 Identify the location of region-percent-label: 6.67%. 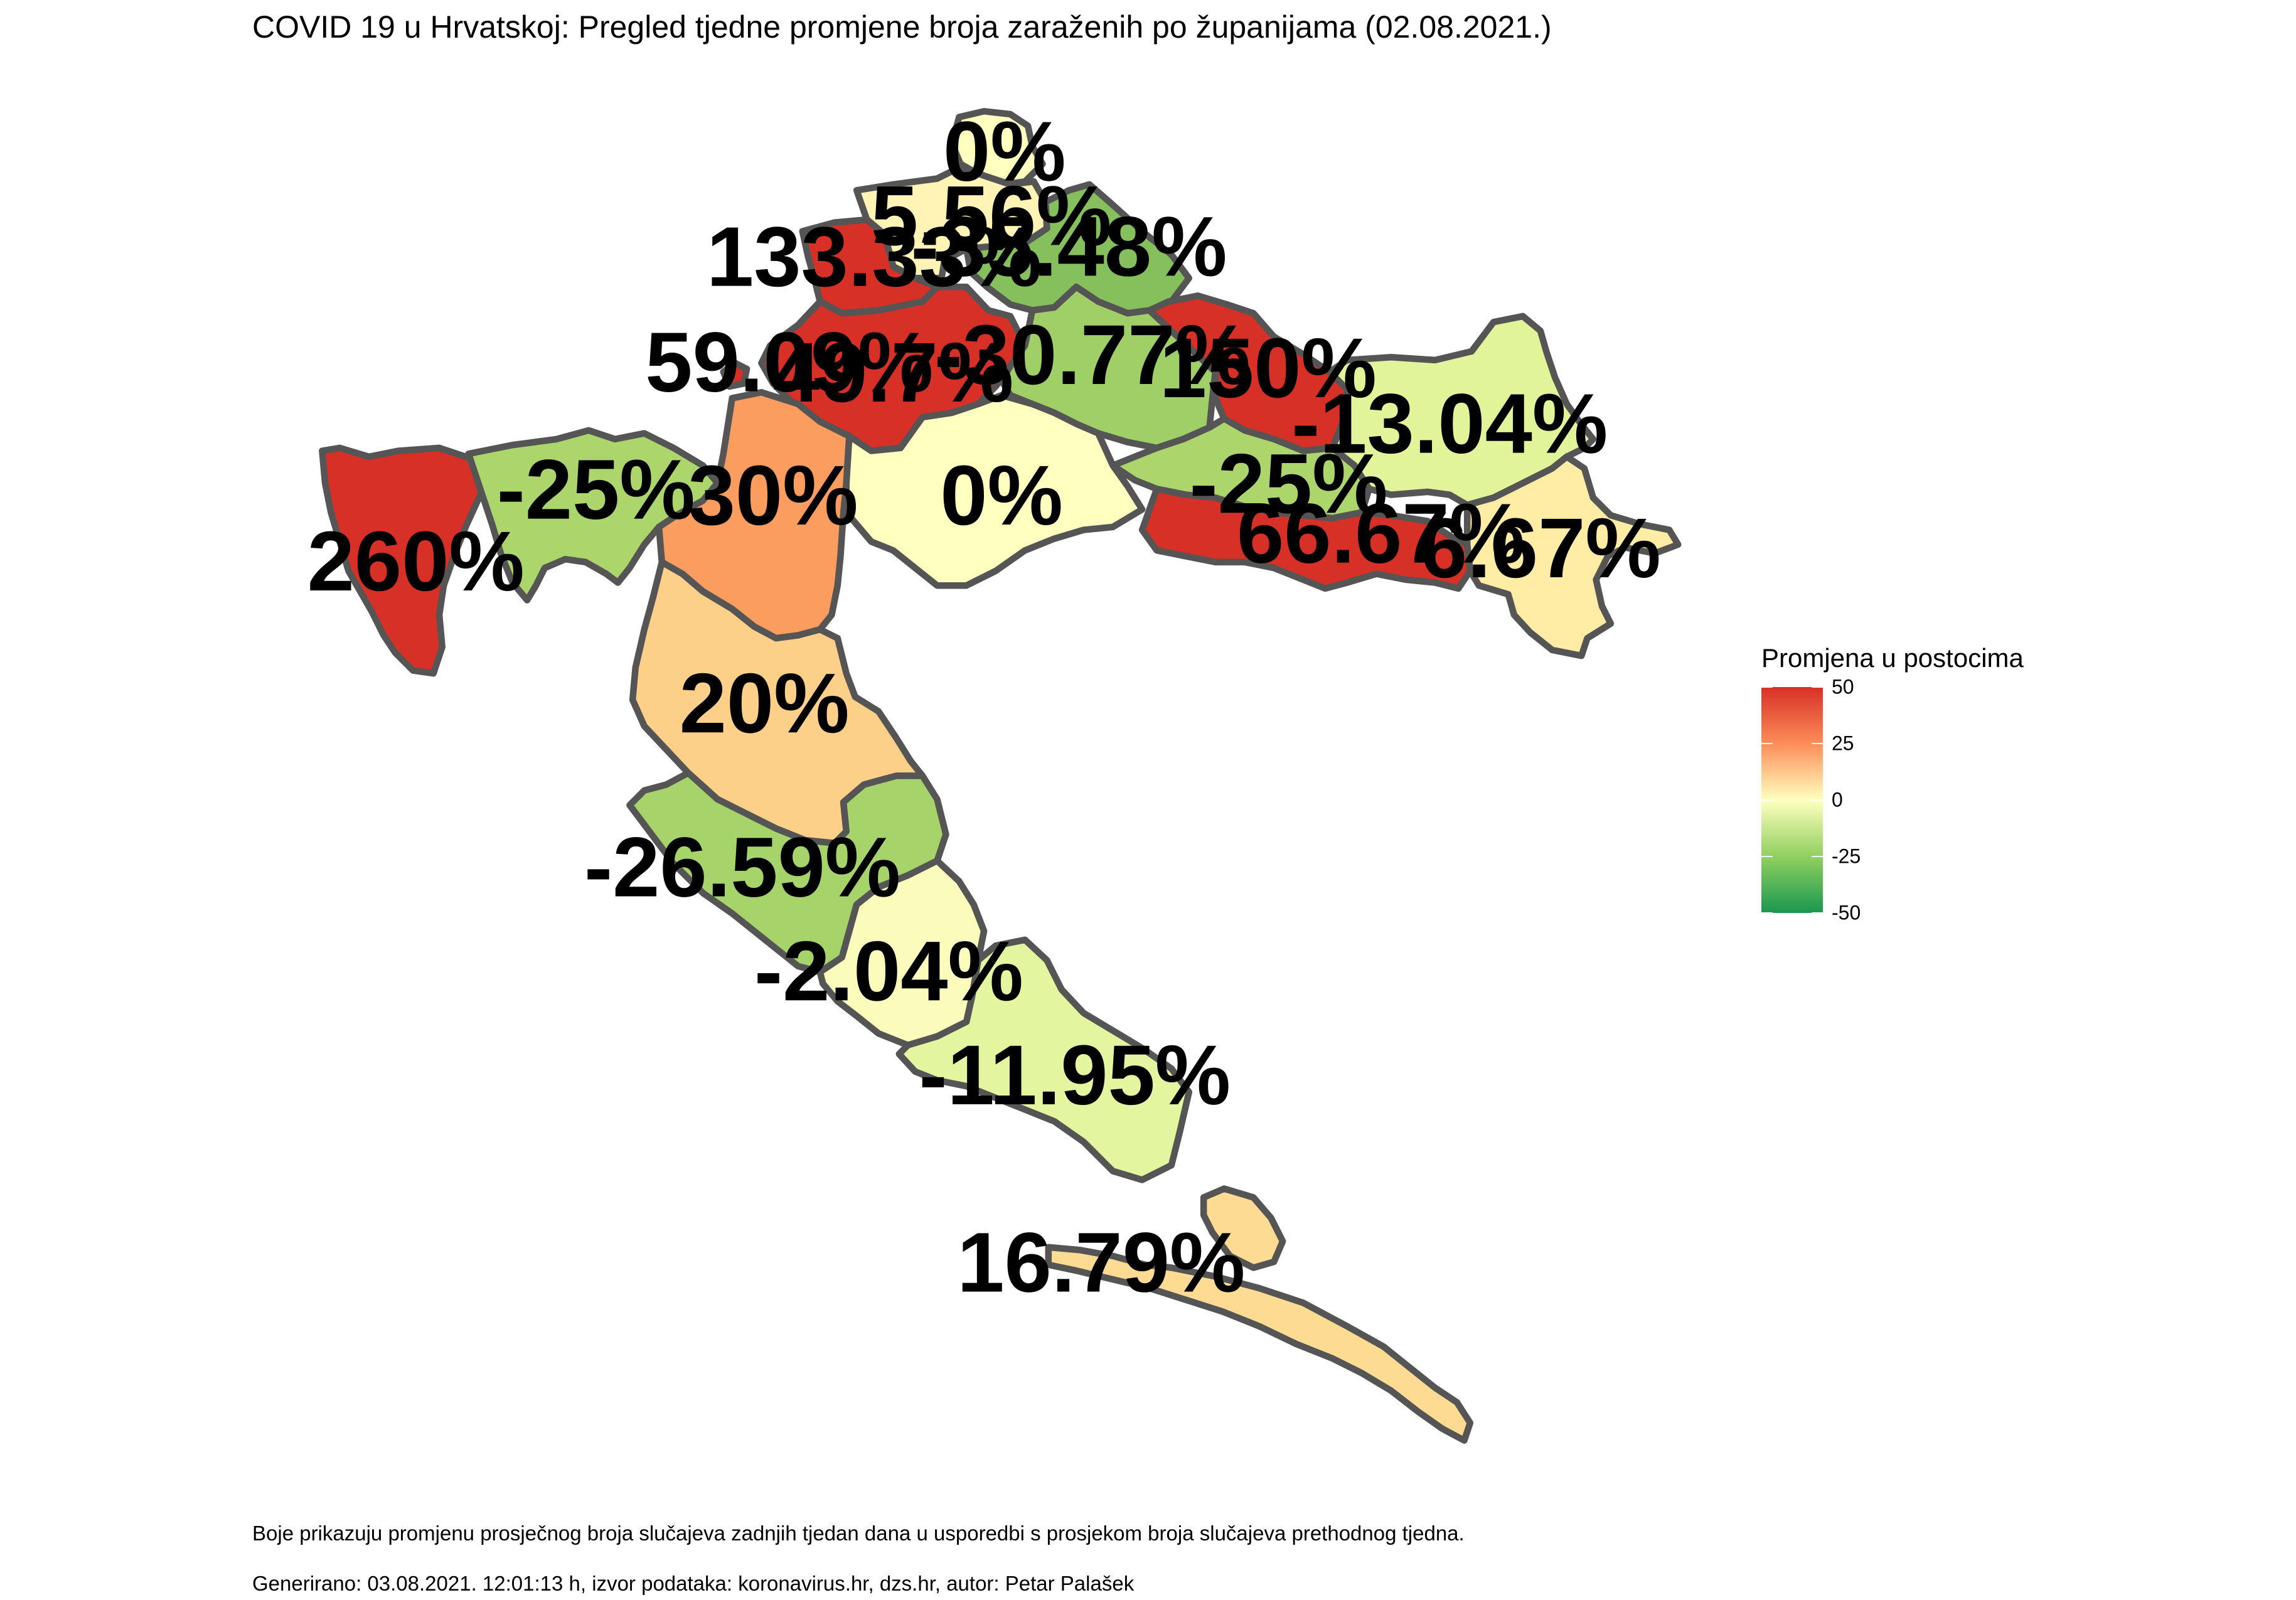
(1540, 547).